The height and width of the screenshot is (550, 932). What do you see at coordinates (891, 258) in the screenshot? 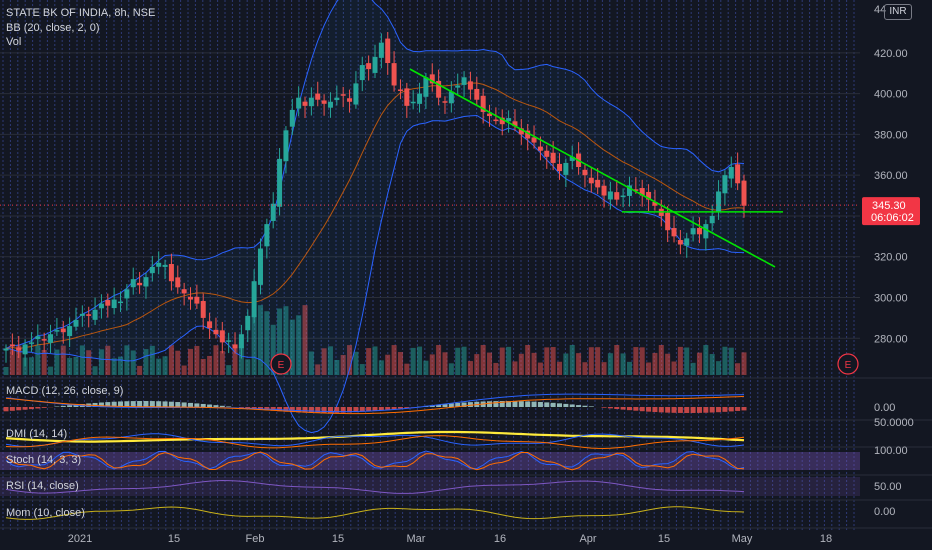
I see `price-tick-label: 320.00` at bounding box center [891, 258].